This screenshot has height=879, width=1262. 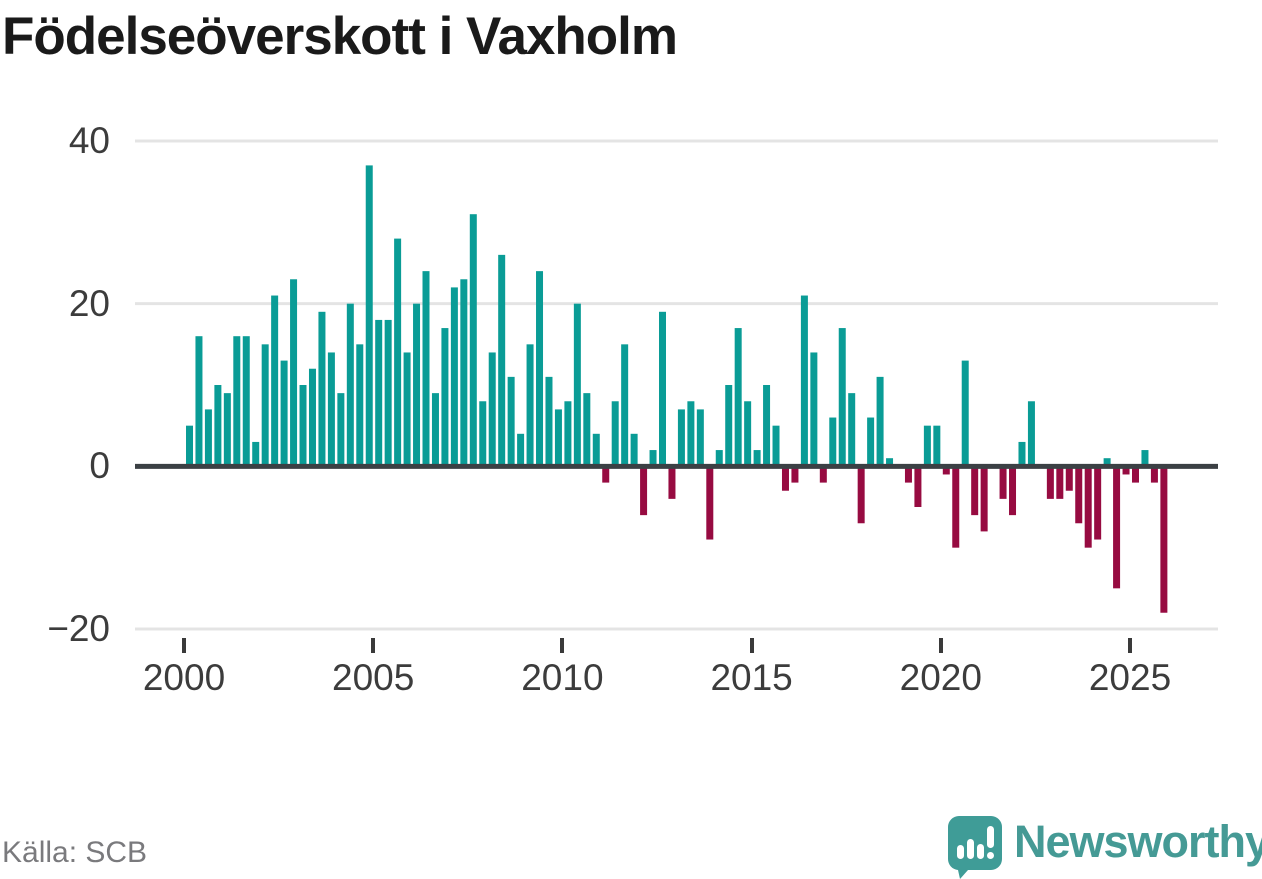 What do you see at coordinates (89, 303) in the screenshot?
I see `y-axis-label-20: 20` at bounding box center [89, 303].